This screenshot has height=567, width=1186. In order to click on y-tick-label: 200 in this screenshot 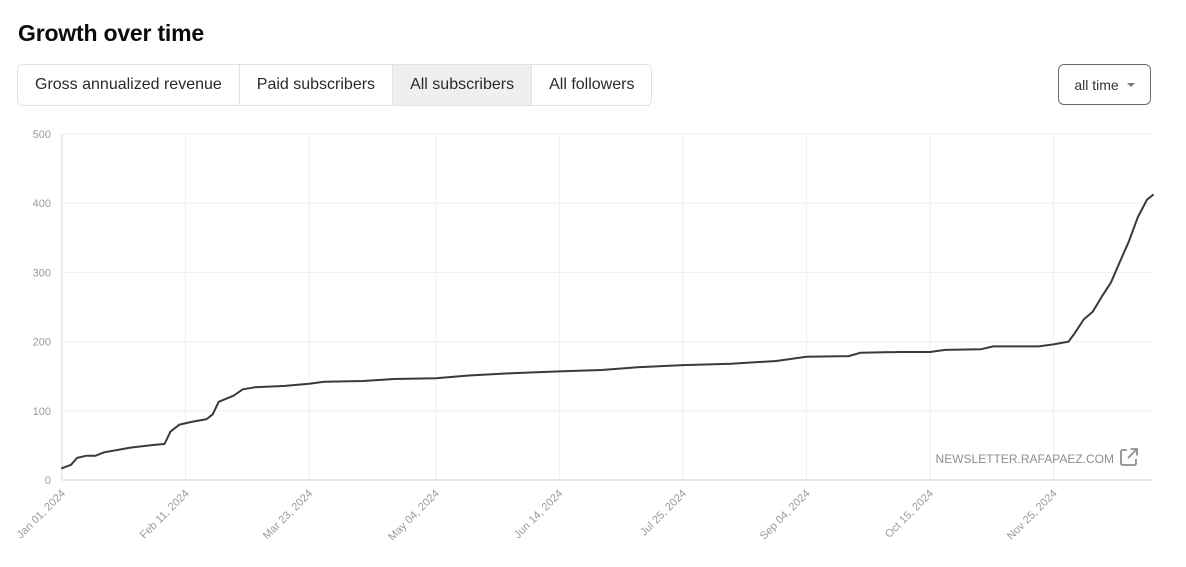, I will do `click(42, 343)`.